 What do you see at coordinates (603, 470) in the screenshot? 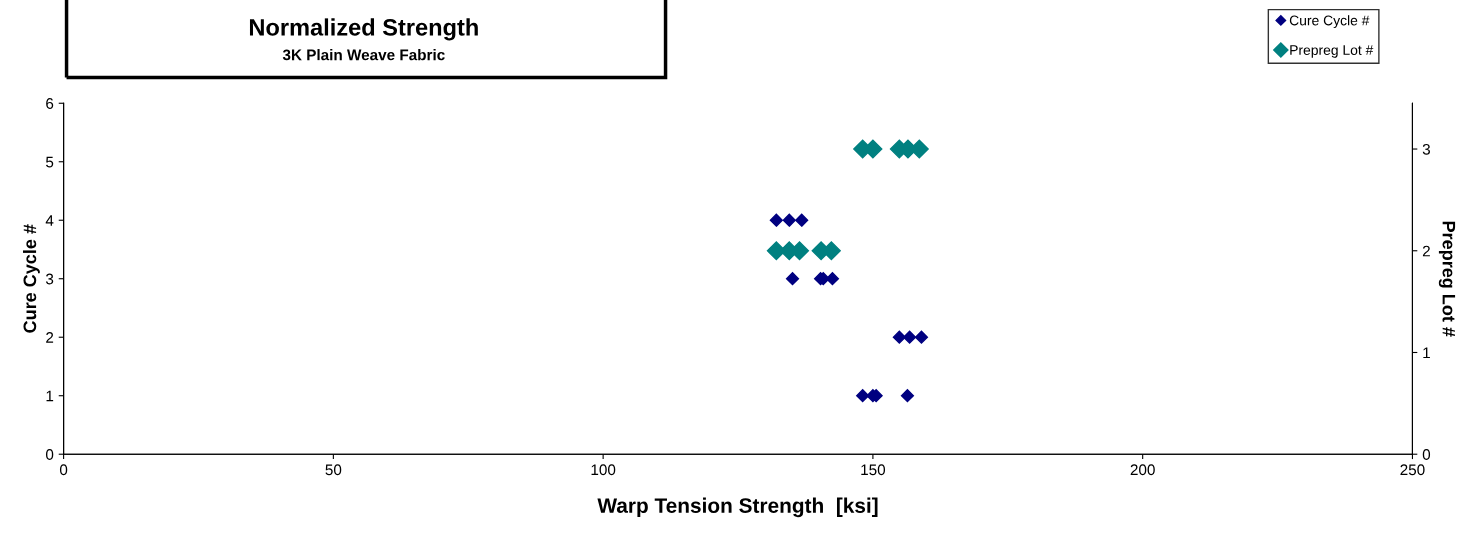
I see `x-tick-label: 100` at bounding box center [603, 470].